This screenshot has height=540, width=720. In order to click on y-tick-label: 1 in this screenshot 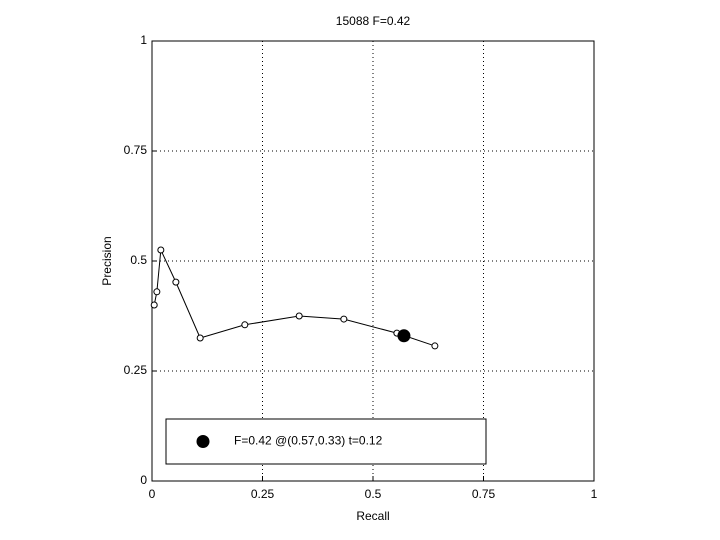, I will do `click(143, 40)`.